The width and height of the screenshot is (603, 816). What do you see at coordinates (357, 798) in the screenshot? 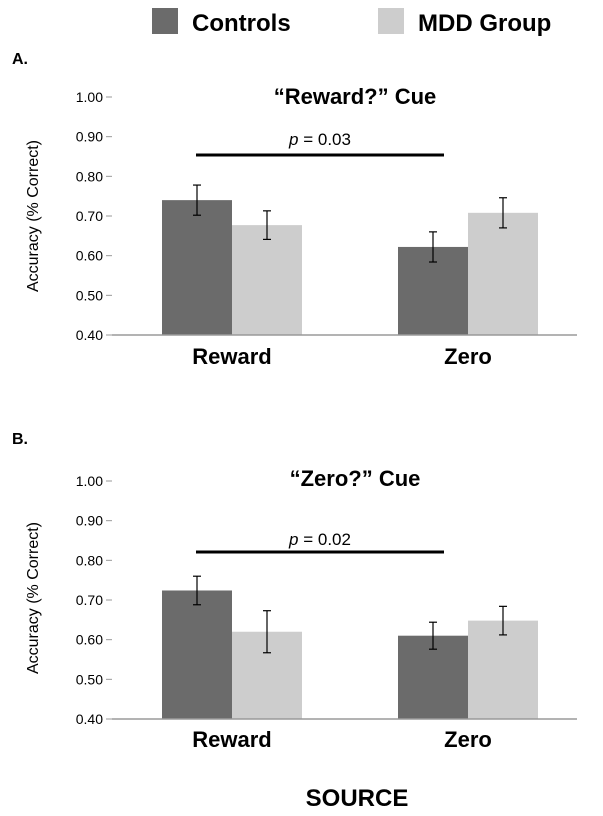
I see `x-axis-label: SOURCE` at bounding box center [357, 798].